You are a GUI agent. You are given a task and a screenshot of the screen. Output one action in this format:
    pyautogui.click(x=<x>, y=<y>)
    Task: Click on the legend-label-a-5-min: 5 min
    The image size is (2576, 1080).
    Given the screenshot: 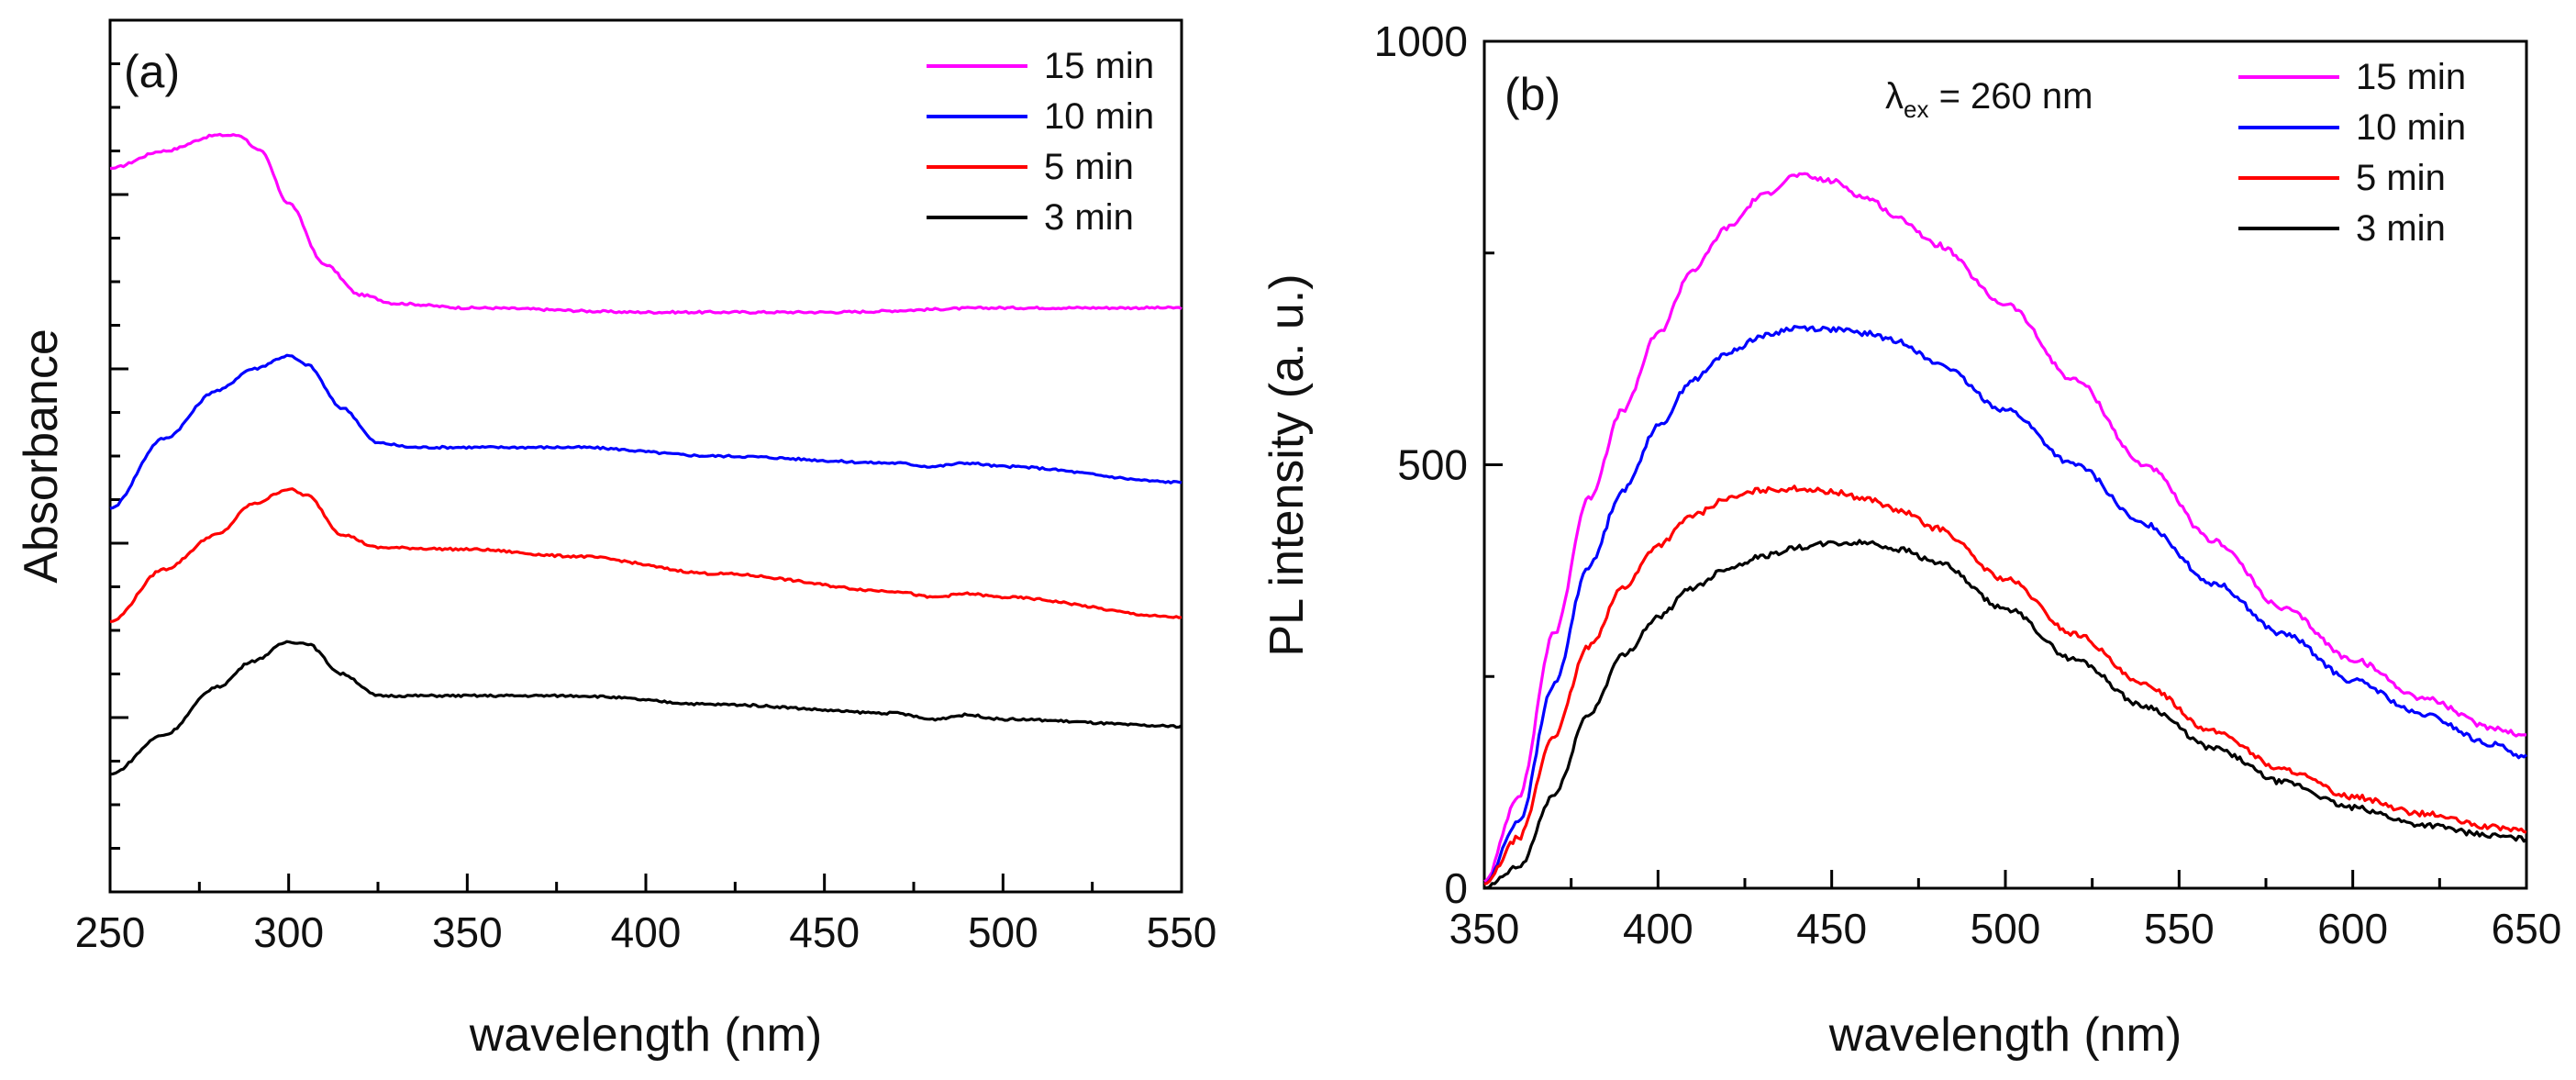 What is the action you would take?
    pyautogui.click(x=1089, y=167)
    